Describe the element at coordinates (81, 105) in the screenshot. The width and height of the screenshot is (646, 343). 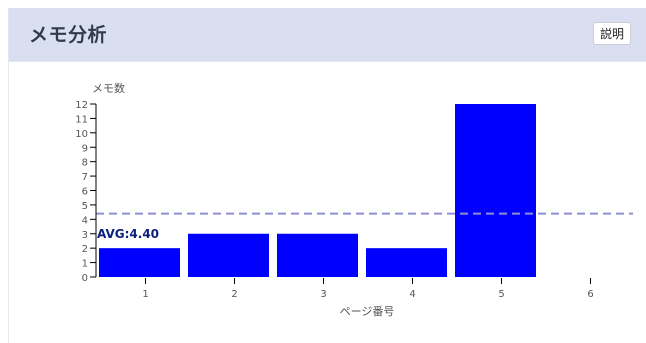
I see `y-tick-label-12: 12` at that location.